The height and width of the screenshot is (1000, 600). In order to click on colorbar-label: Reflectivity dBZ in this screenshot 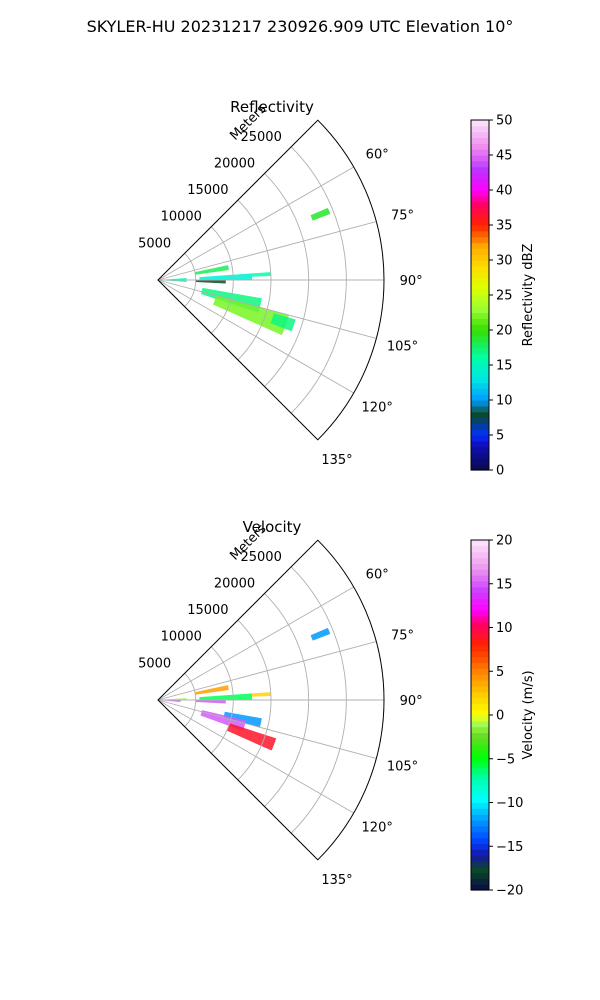, I will do `click(528, 295)`.